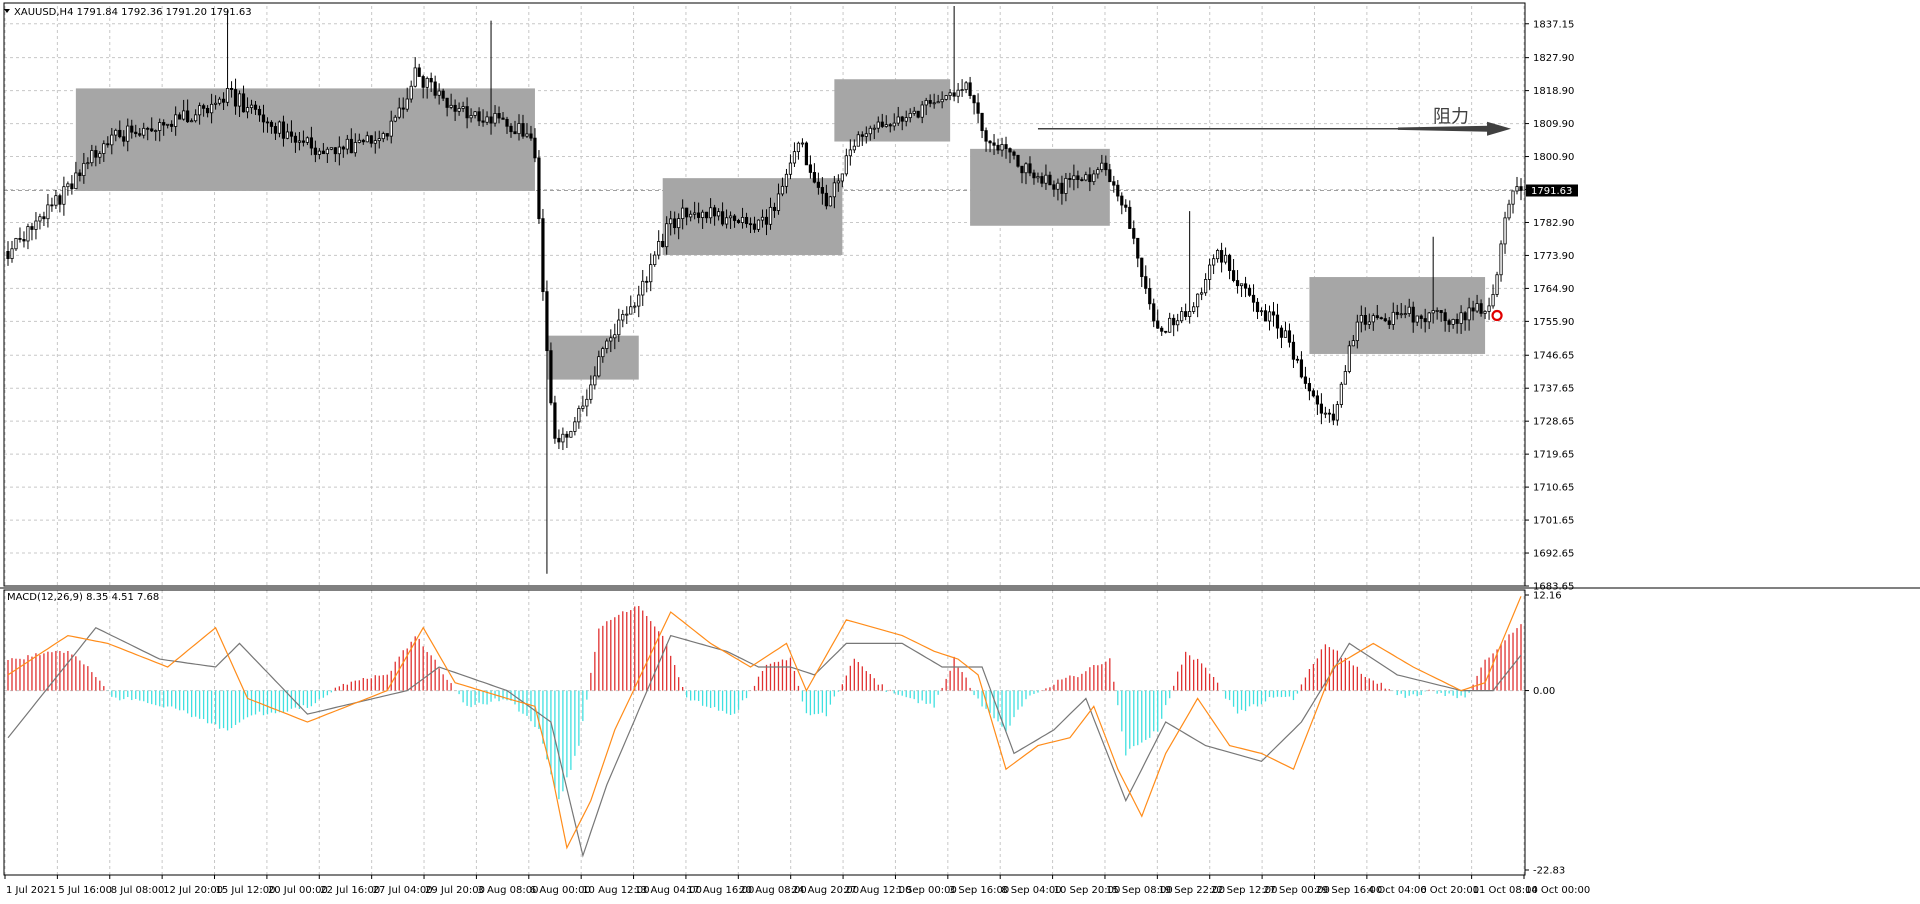 The height and width of the screenshot is (904, 1920). What do you see at coordinates (7, 11) in the screenshot?
I see `triangle-down-icon` at bounding box center [7, 11].